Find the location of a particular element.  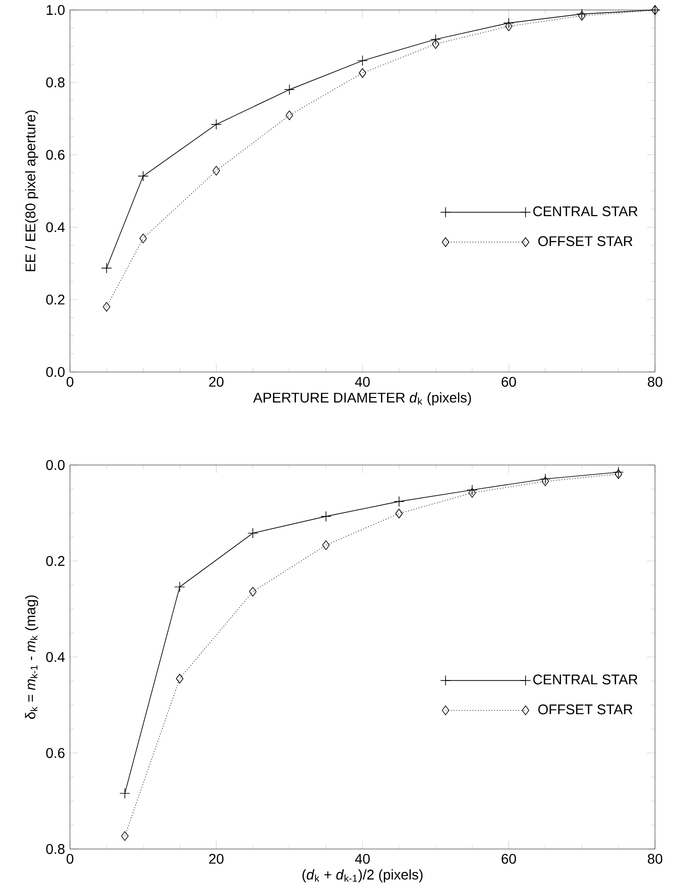

text: δ$_{k}$ = m$_{k-1}$ - m$_{k}$ (mag) is located at coordinates (31, 657).